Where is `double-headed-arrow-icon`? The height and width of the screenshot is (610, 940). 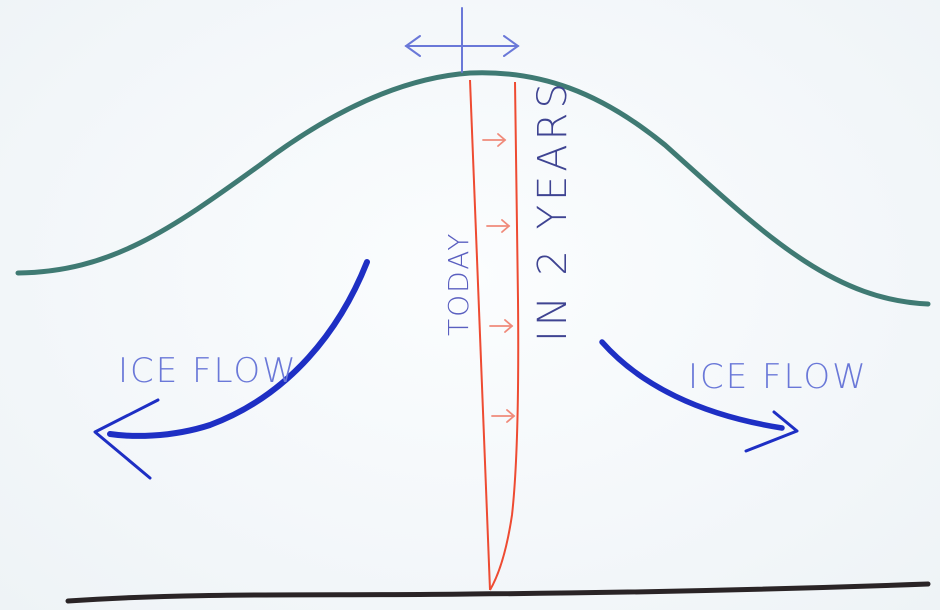 double-headed-arrow-icon is located at coordinates (462, 40).